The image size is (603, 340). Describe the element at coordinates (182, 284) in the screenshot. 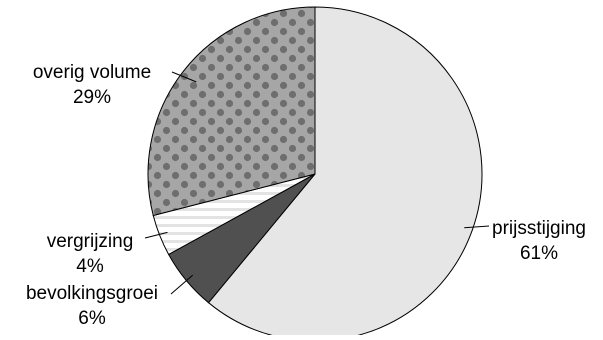

I see `leader-line-bevolkingsgroei` at that location.